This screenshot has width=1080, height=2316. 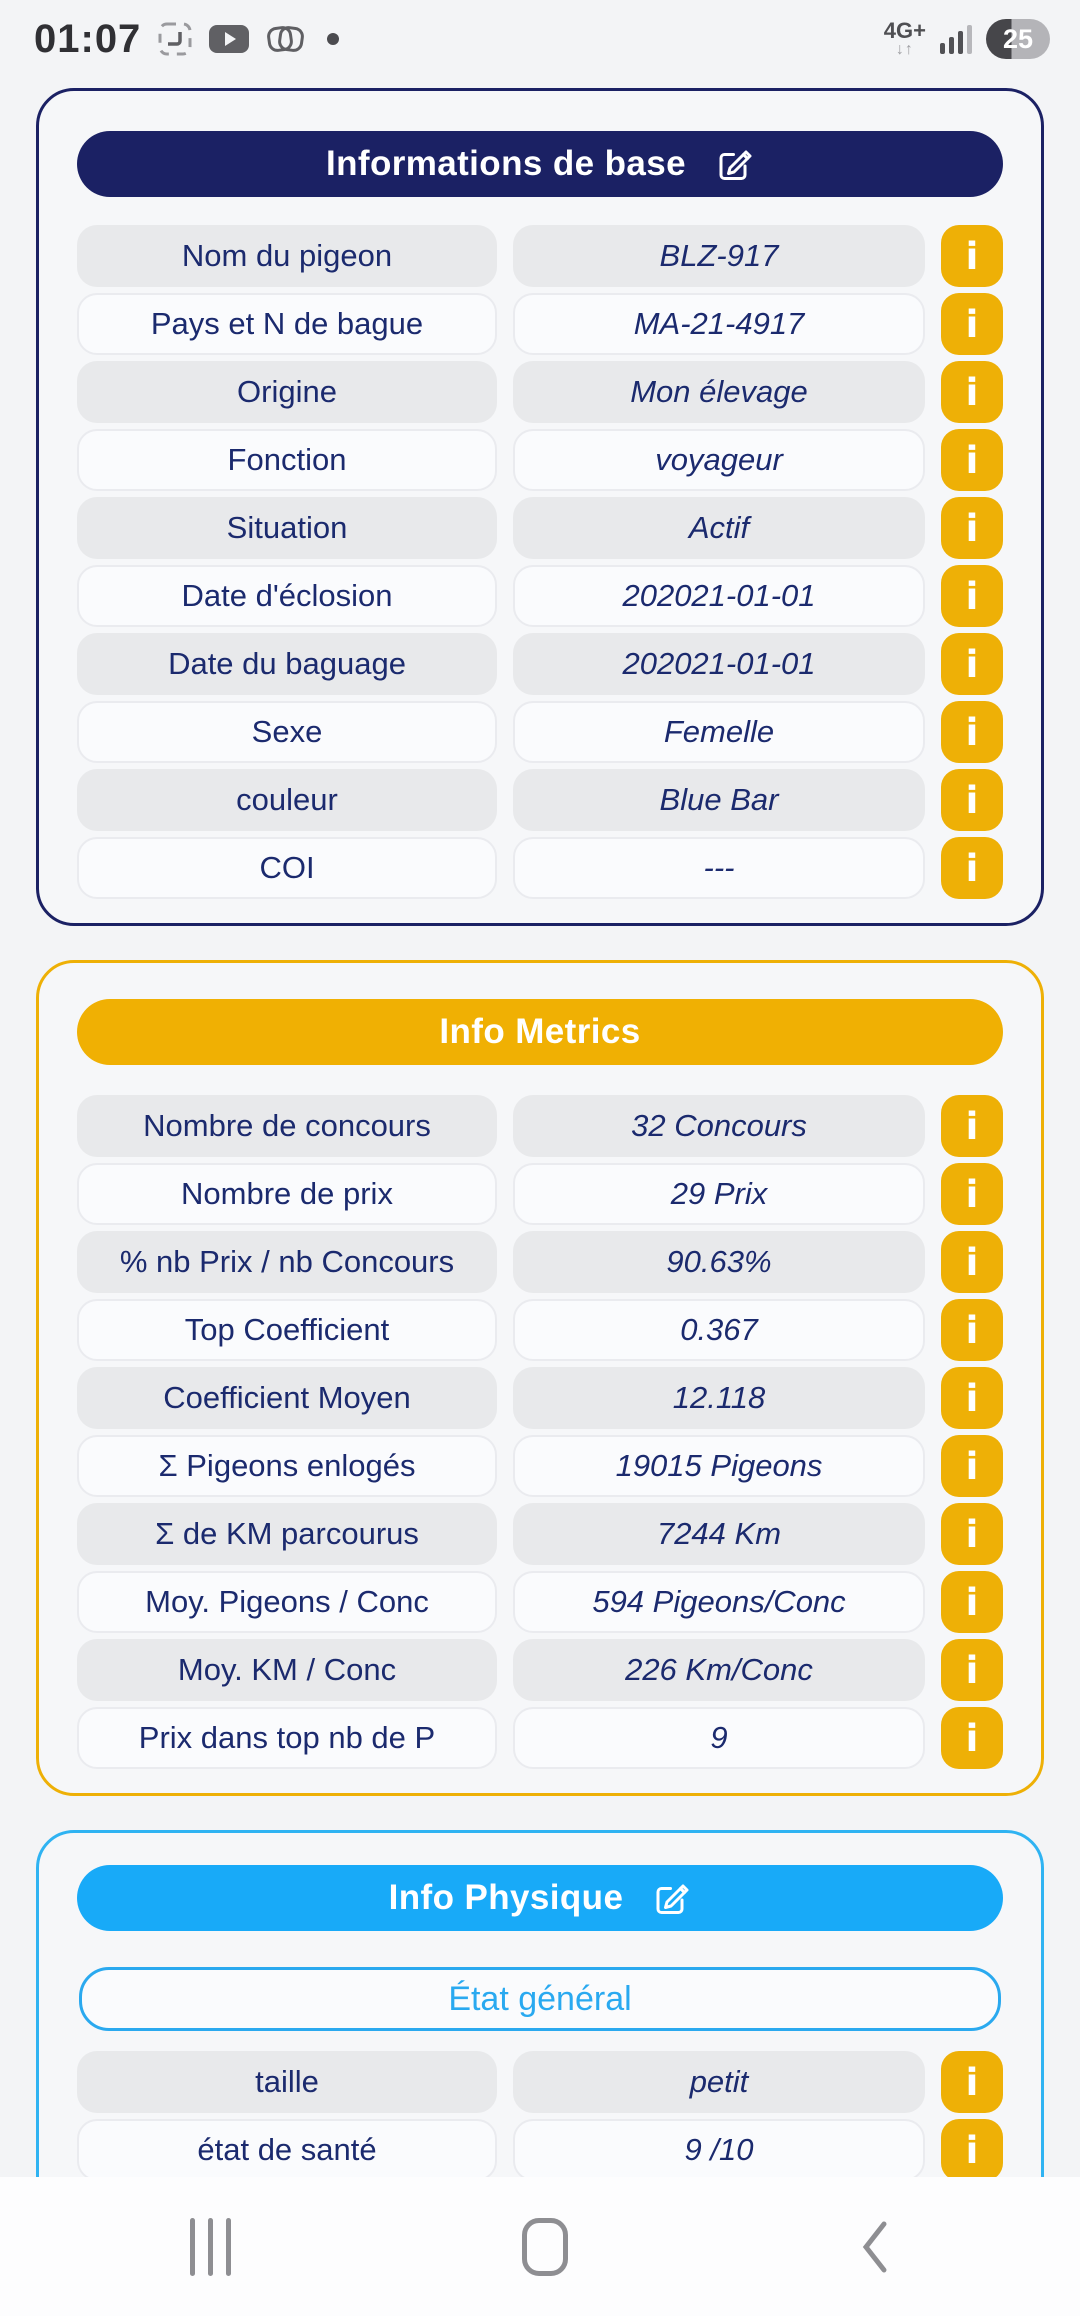 I want to click on field-row: Sexe Femelle i, so click(x=540, y=732).